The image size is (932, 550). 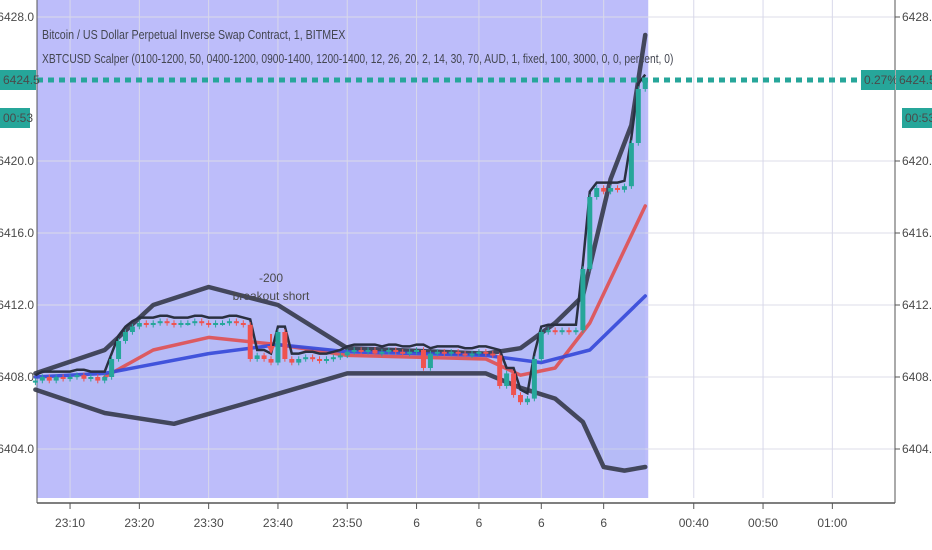 What do you see at coordinates (271, 350) in the screenshot?
I see `sell-arrow-icon` at bounding box center [271, 350].